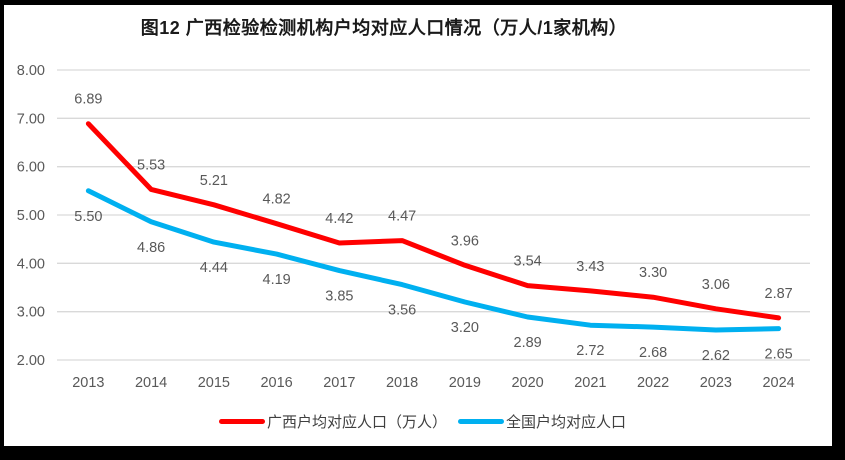  What do you see at coordinates (214, 268) in the screenshot?
I see `data-label: 4.44` at bounding box center [214, 268].